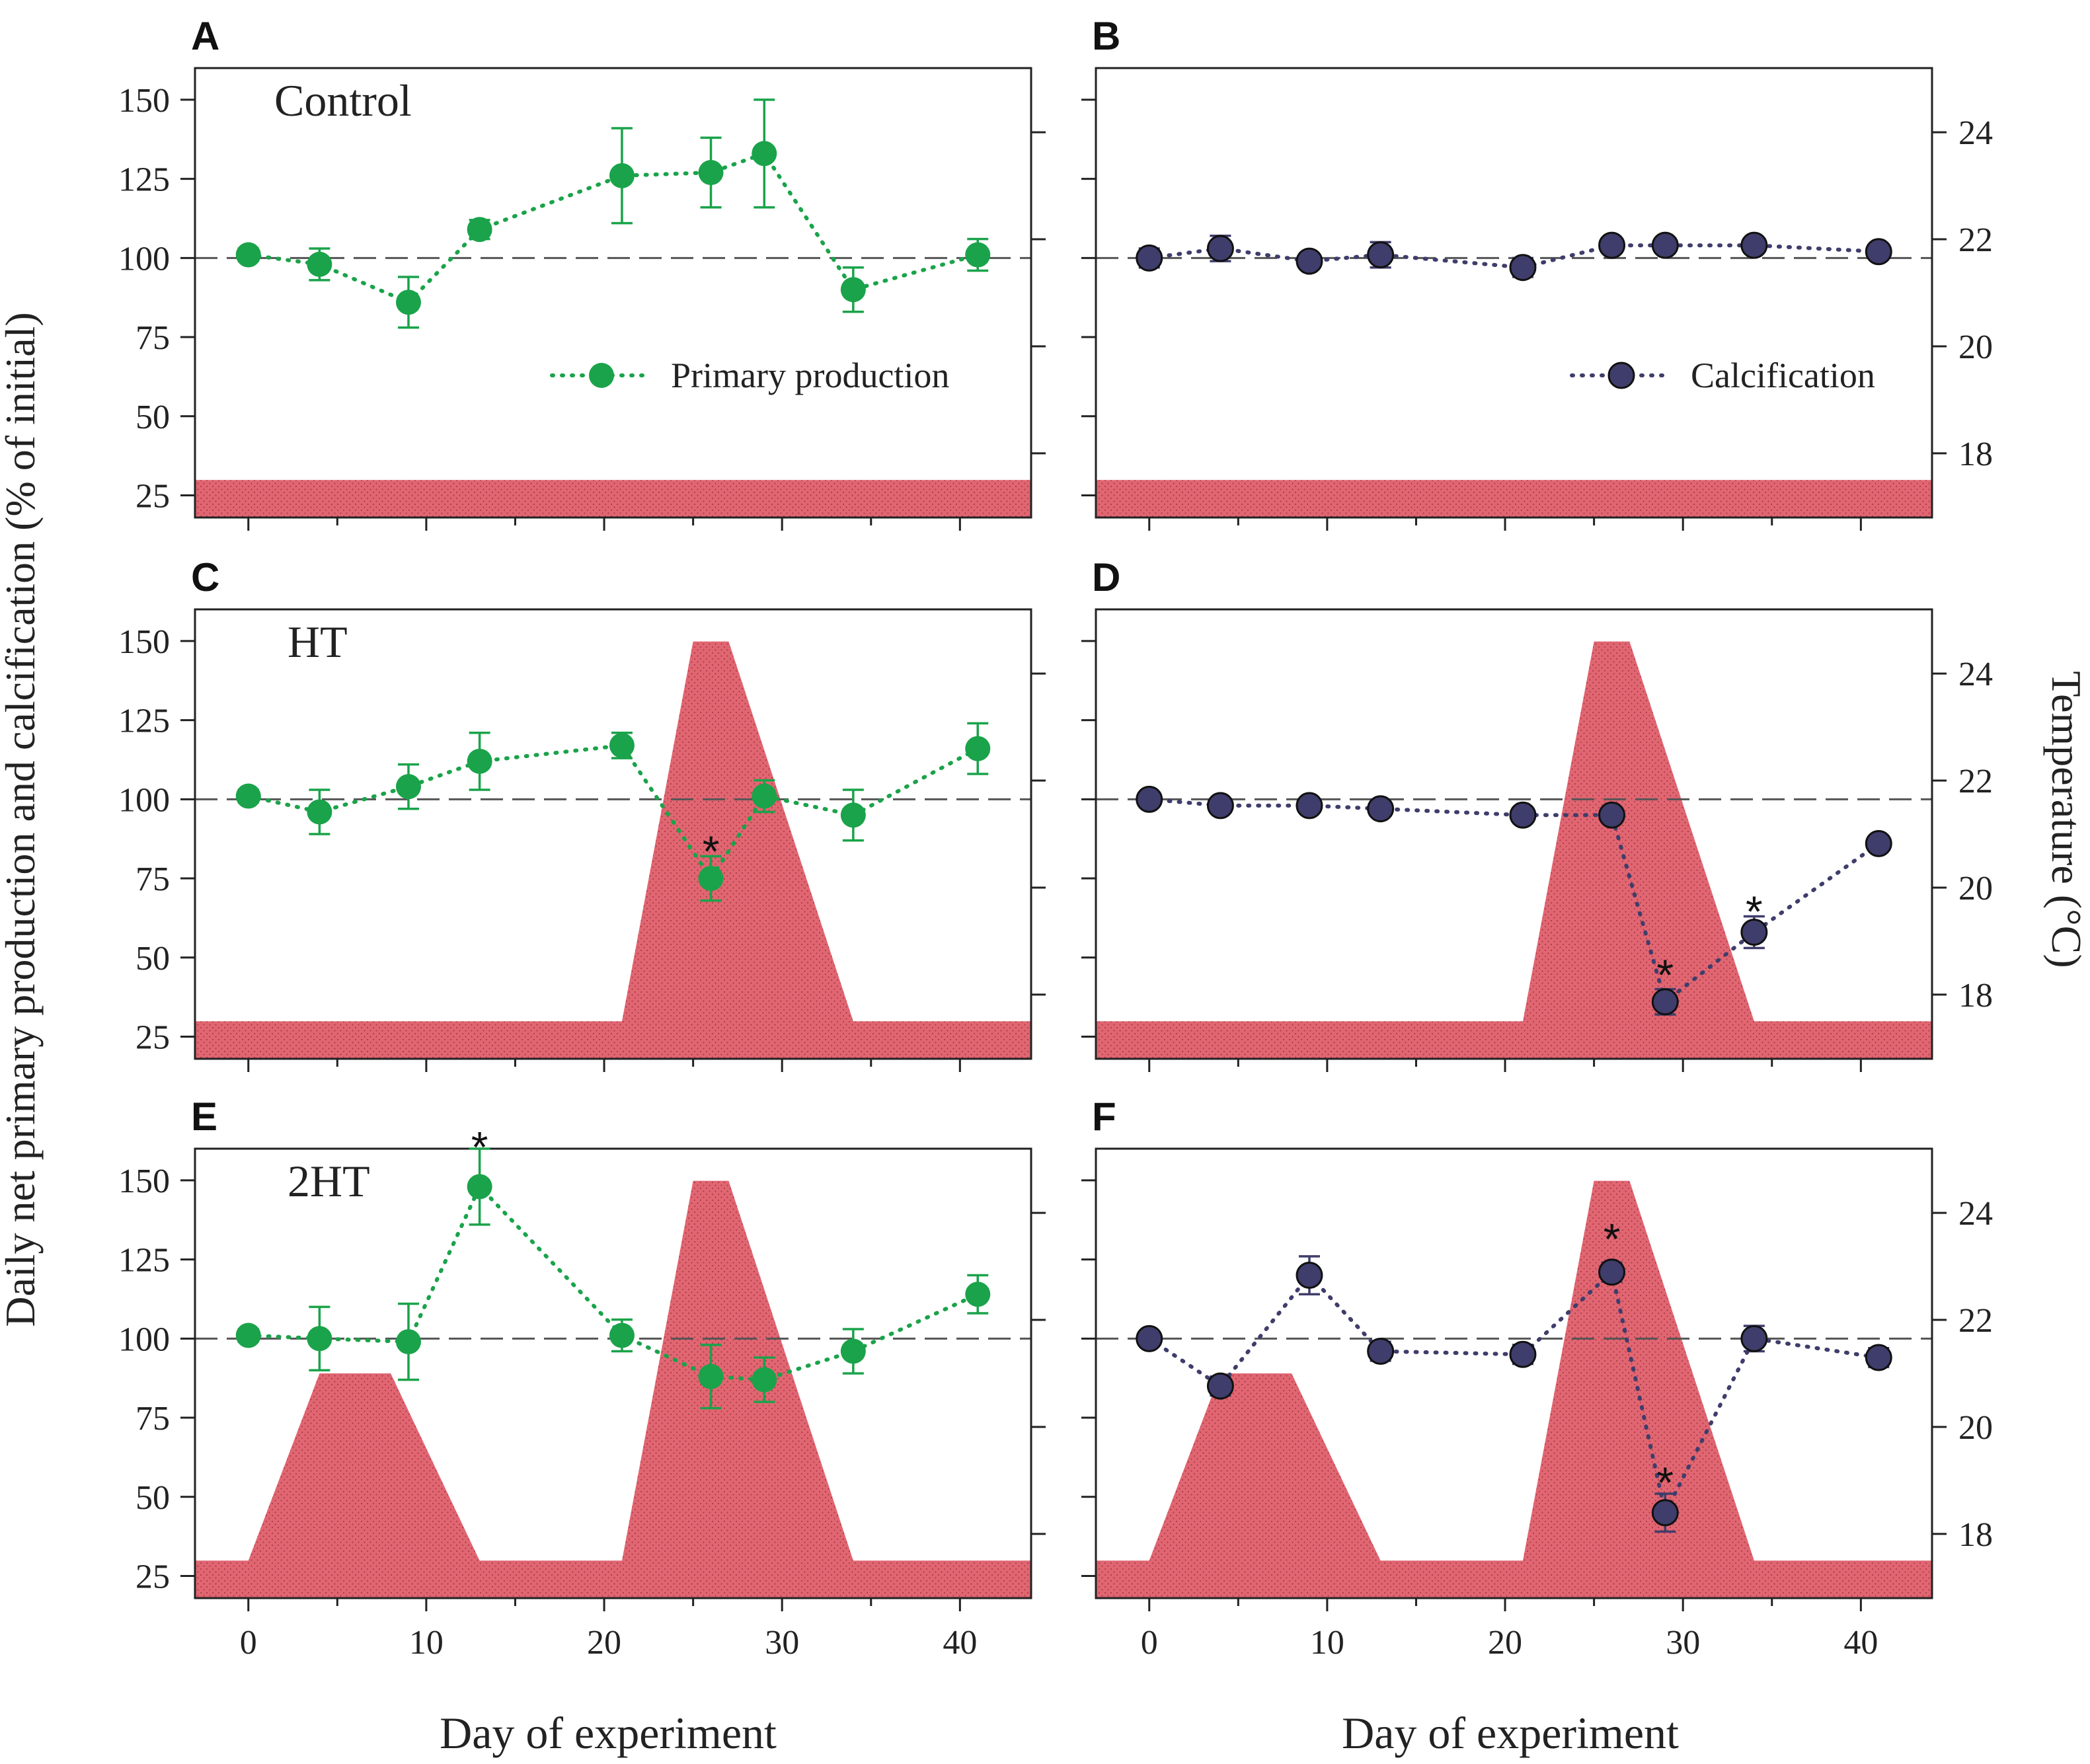 This screenshot has width=2090, height=1764. I want to click on x-tick-label: 10, so click(427, 1643).